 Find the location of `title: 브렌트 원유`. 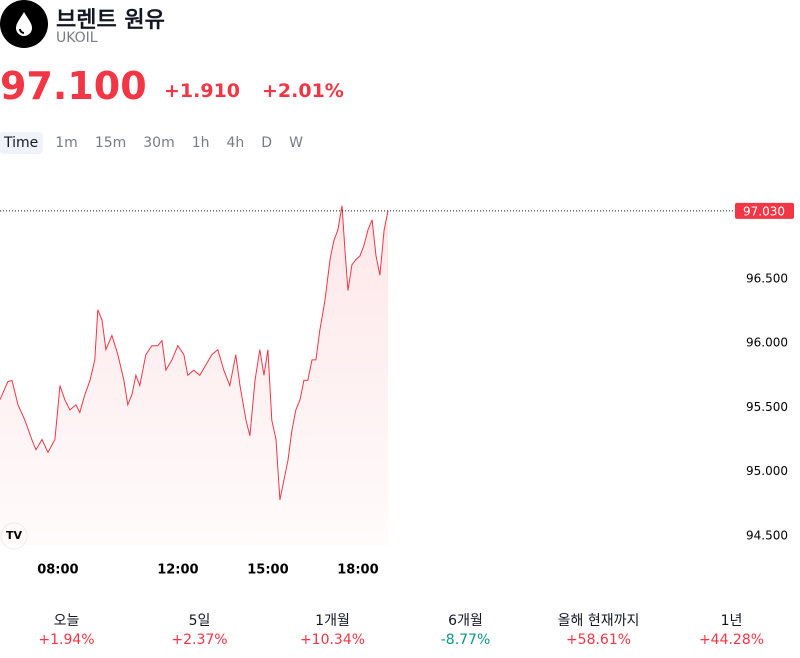

title: 브렌트 원유 is located at coordinates (110, 20).